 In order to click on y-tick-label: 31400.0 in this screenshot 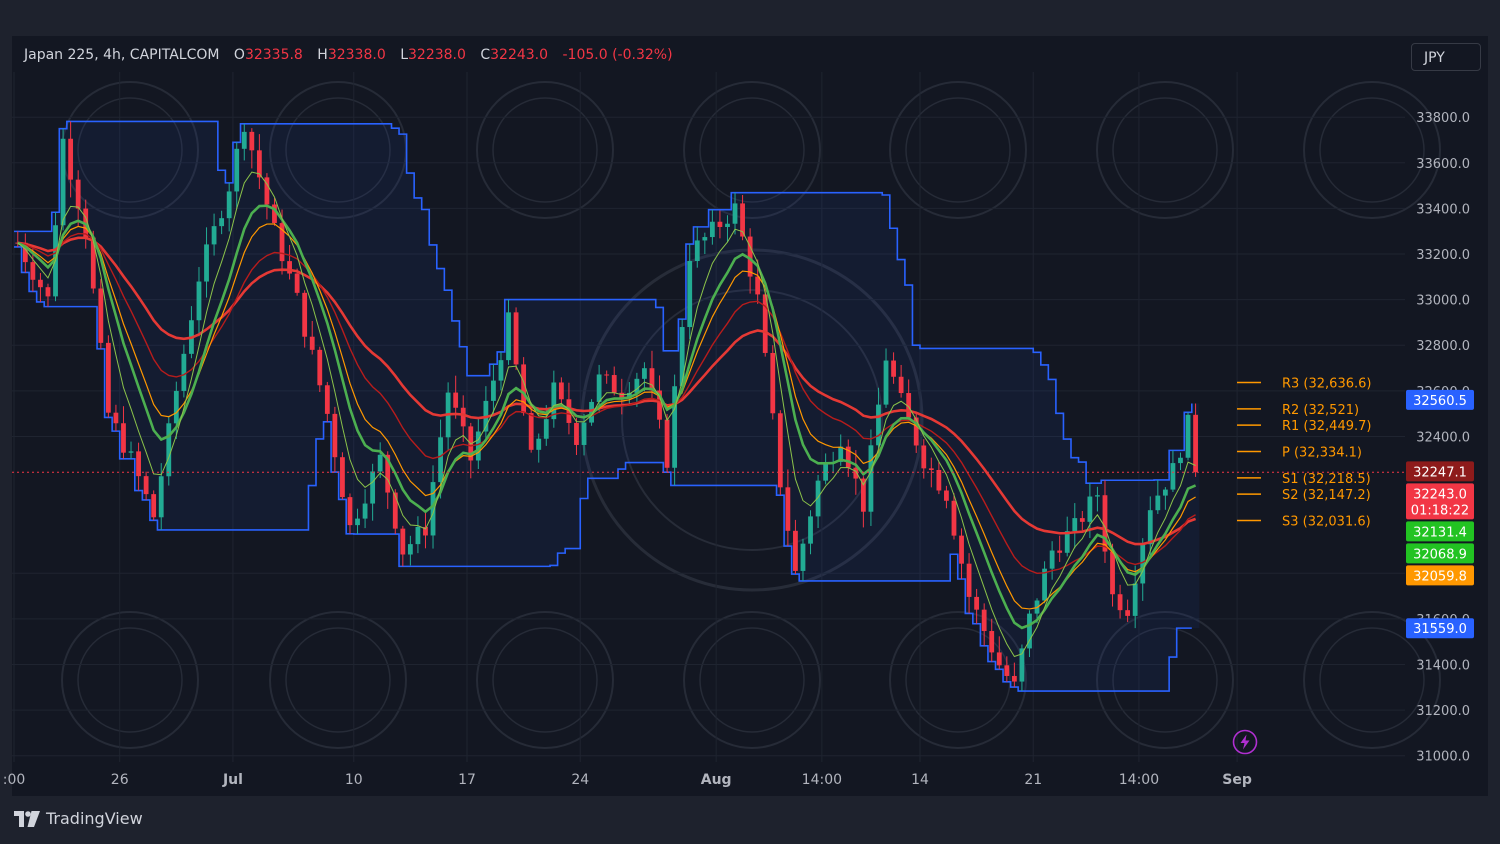, I will do `click(1443, 666)`.